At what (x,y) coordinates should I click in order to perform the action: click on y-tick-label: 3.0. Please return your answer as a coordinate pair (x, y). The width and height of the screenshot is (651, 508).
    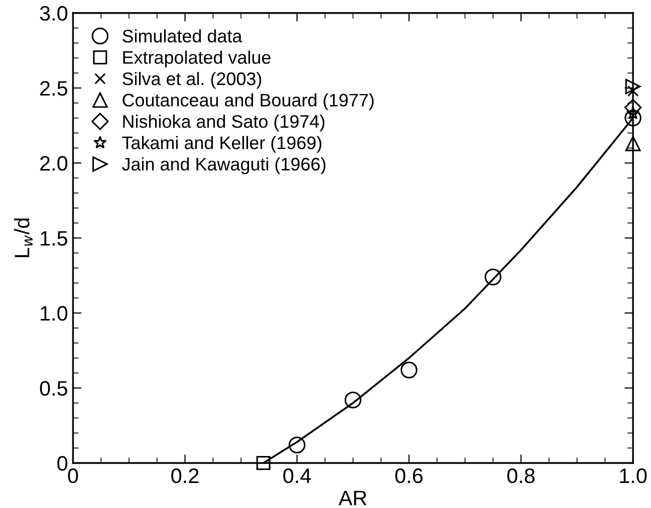
    Looking at the image, I should click on (54, 13).